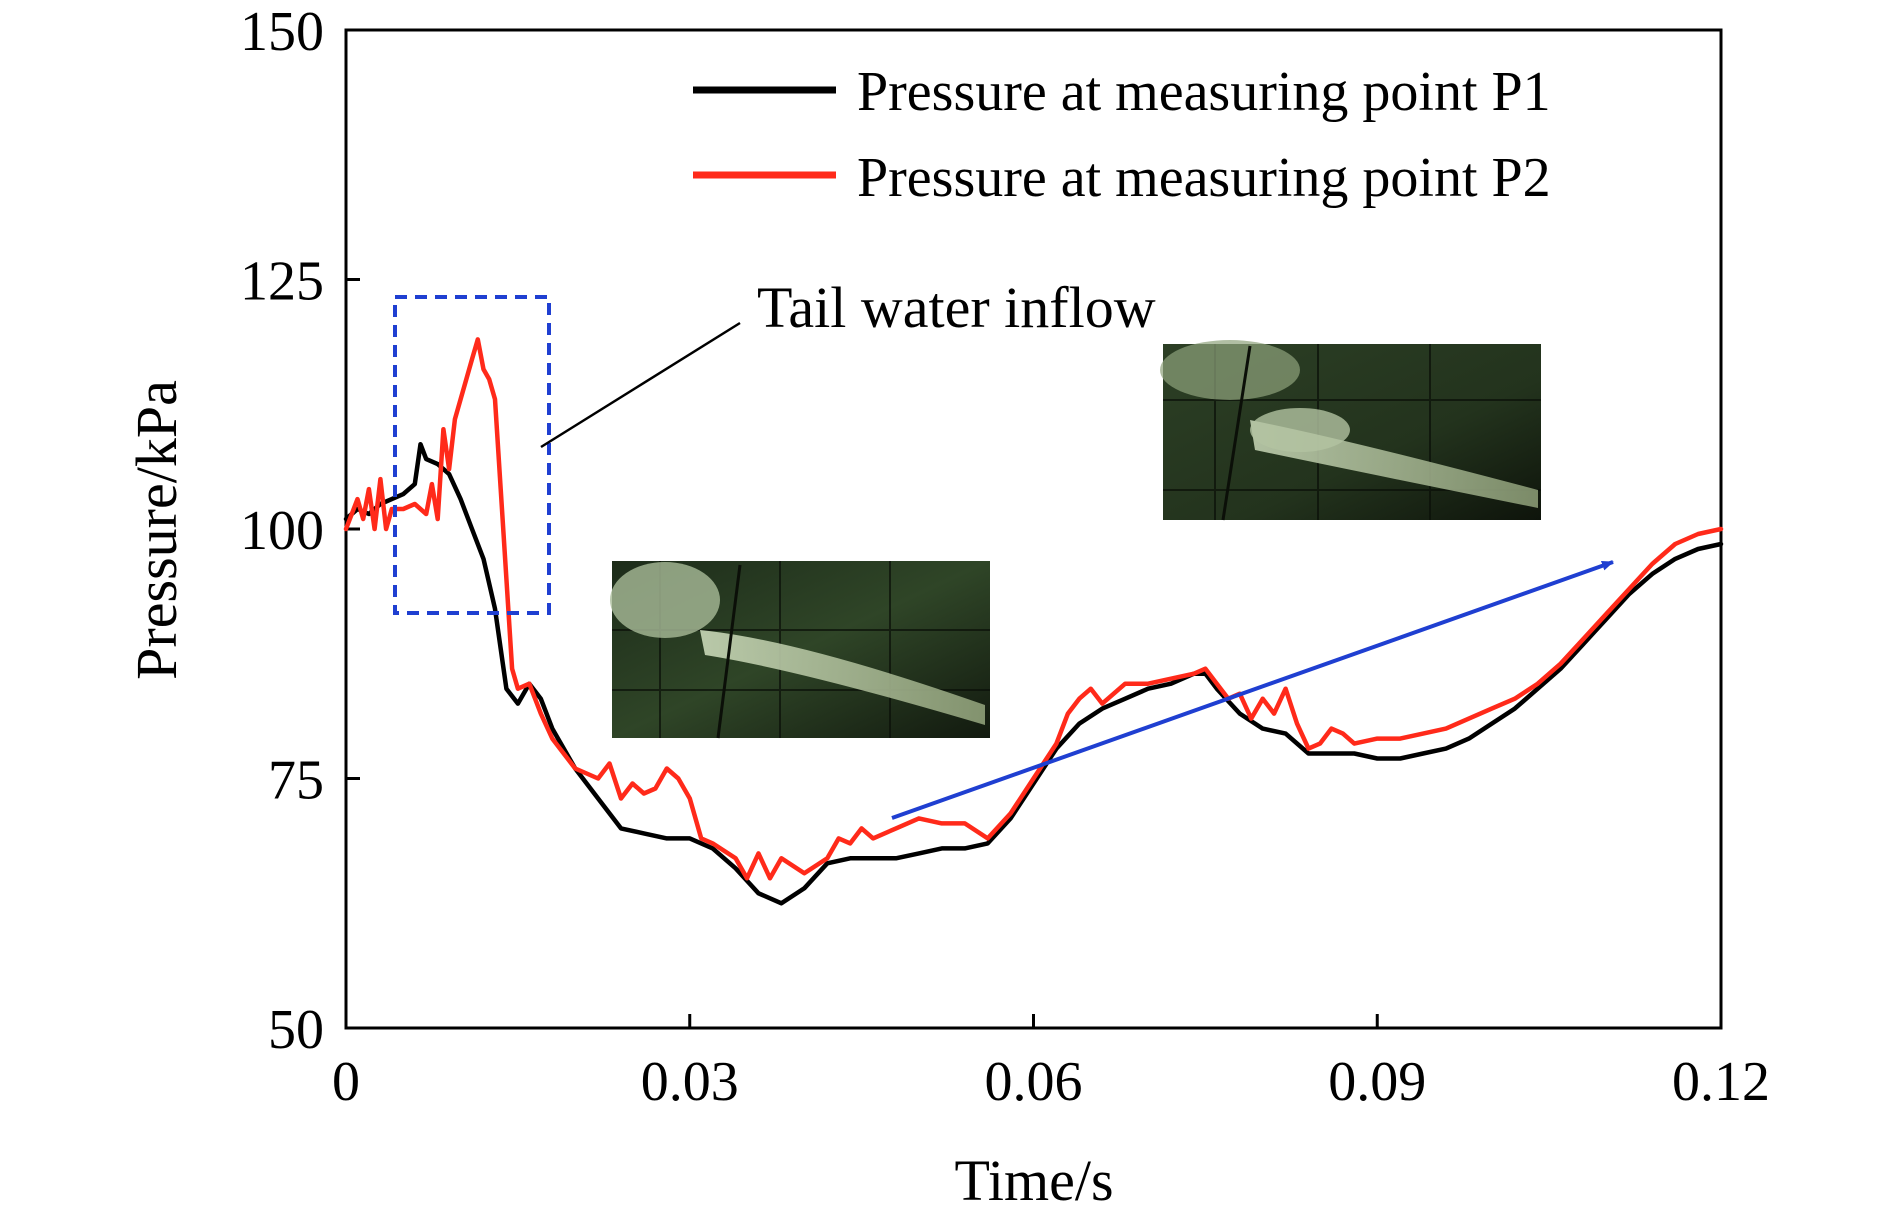 The height and width of the screenshot is (1218, 1890). Describe the element at coordinates (296, 1030) in the screenshot. I see `y-tick-label: 50` at that location.